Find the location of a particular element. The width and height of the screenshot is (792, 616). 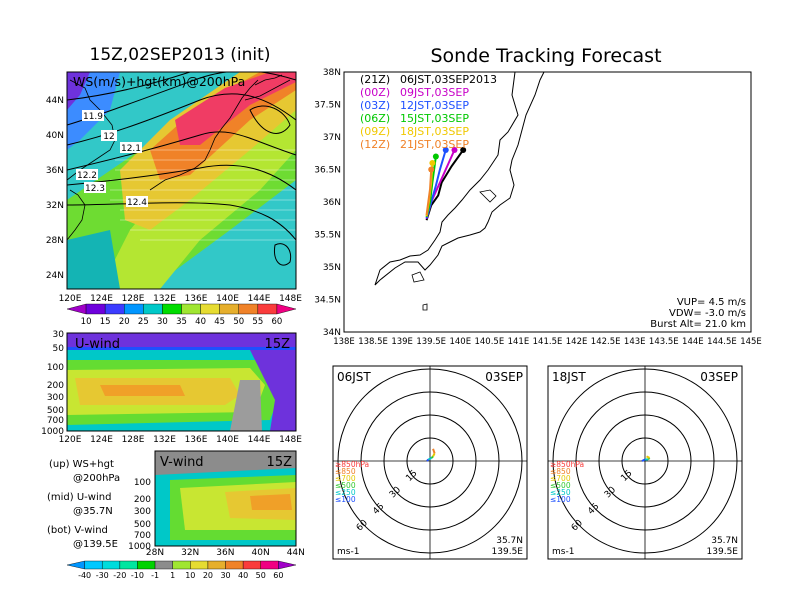

uwind-x-label: 128E is located at coordinates (133, 440).